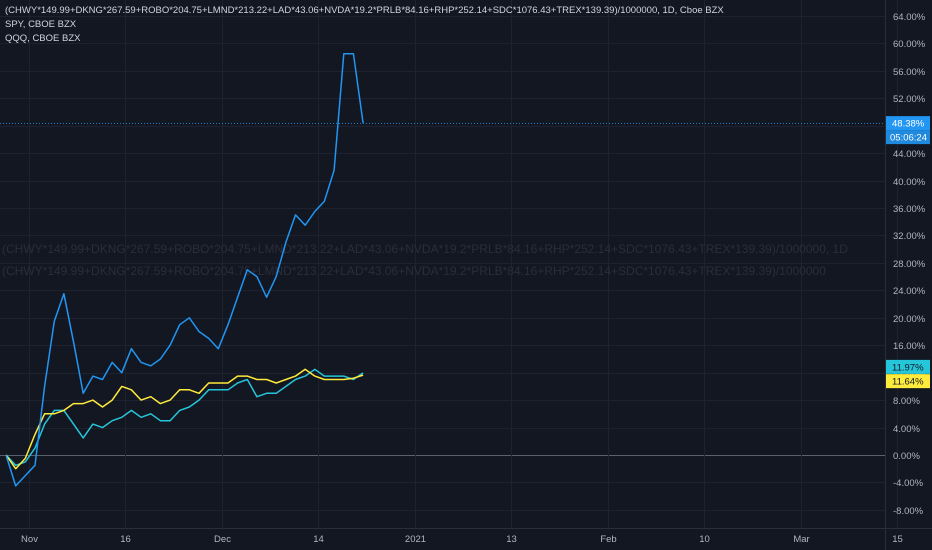 The height and width of the screenshot is (550, 932). Describe the element at coordinates (704, 539) in the screenshot. I see `x-tick-label: 10` at that location.